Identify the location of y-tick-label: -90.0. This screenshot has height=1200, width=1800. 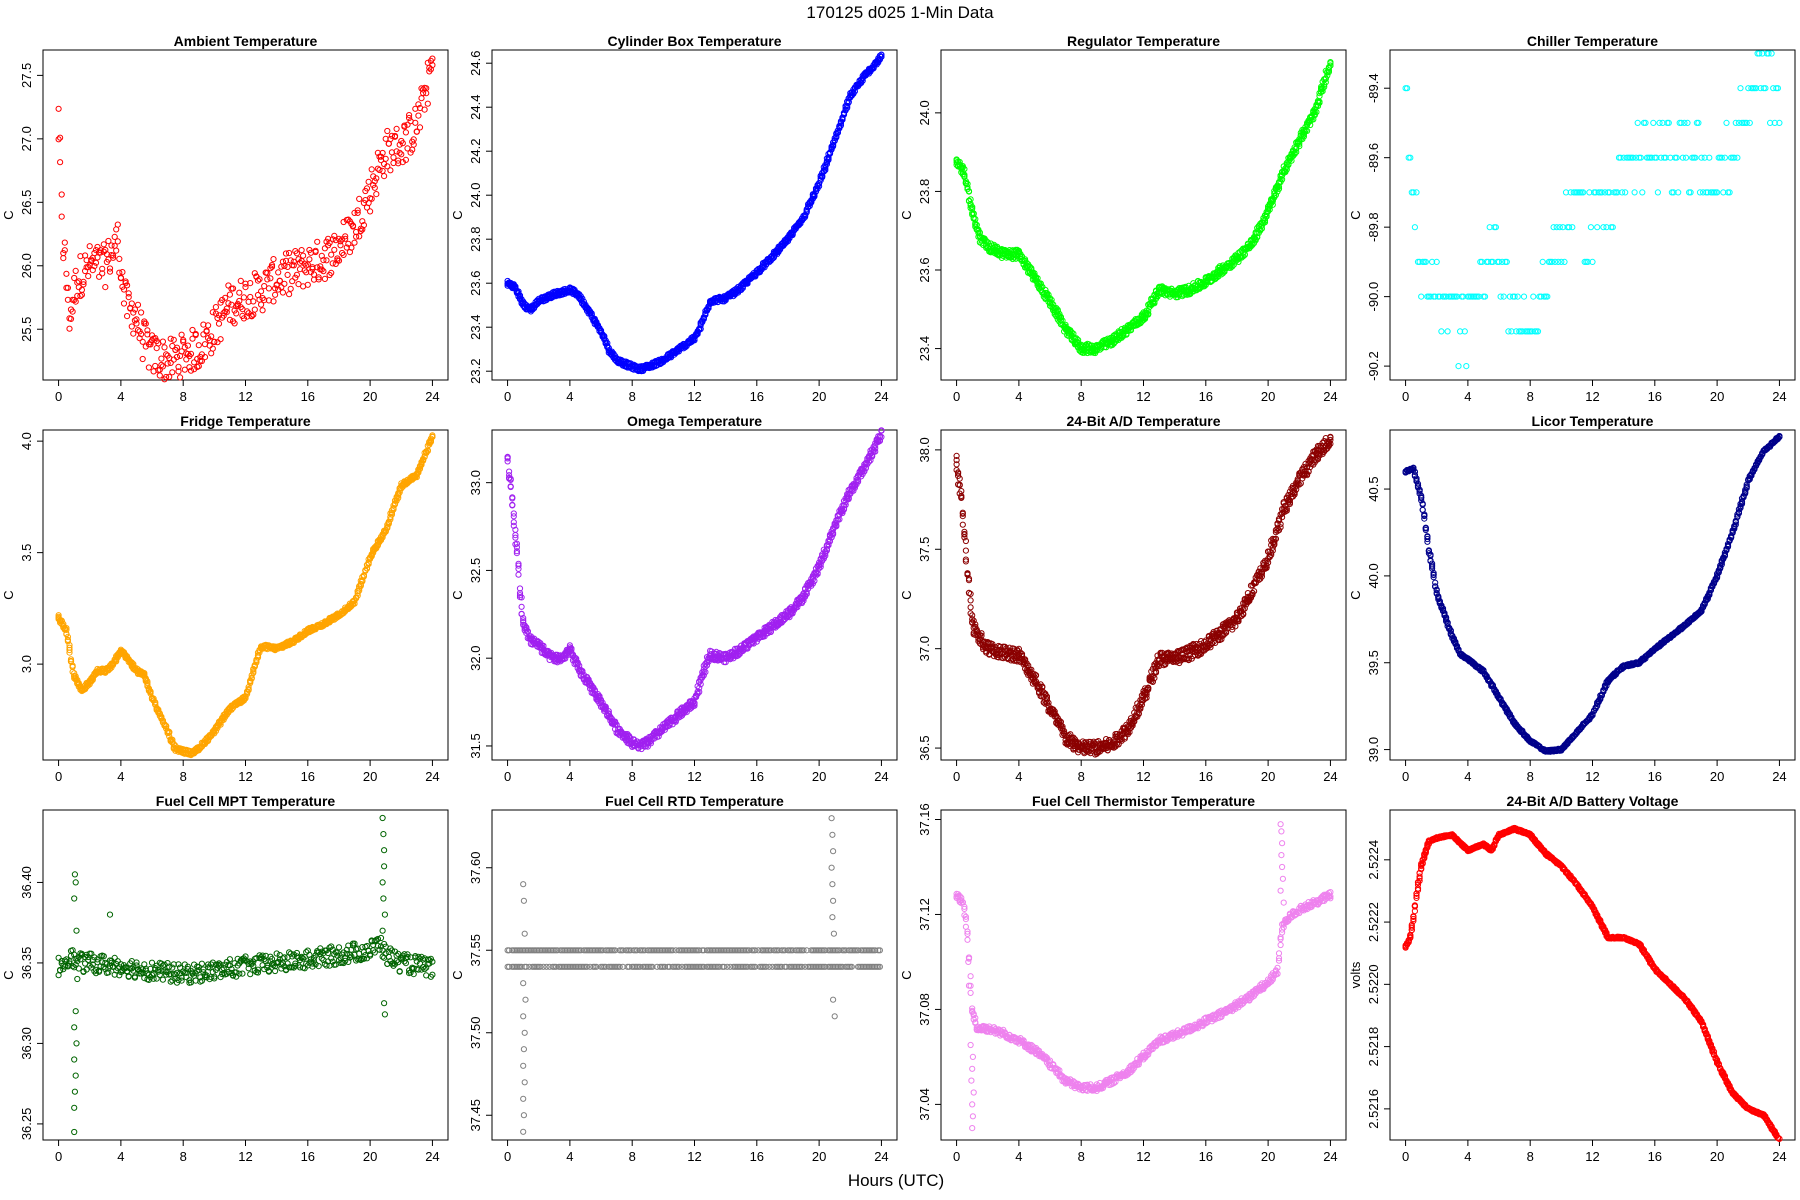
(1373, 297).